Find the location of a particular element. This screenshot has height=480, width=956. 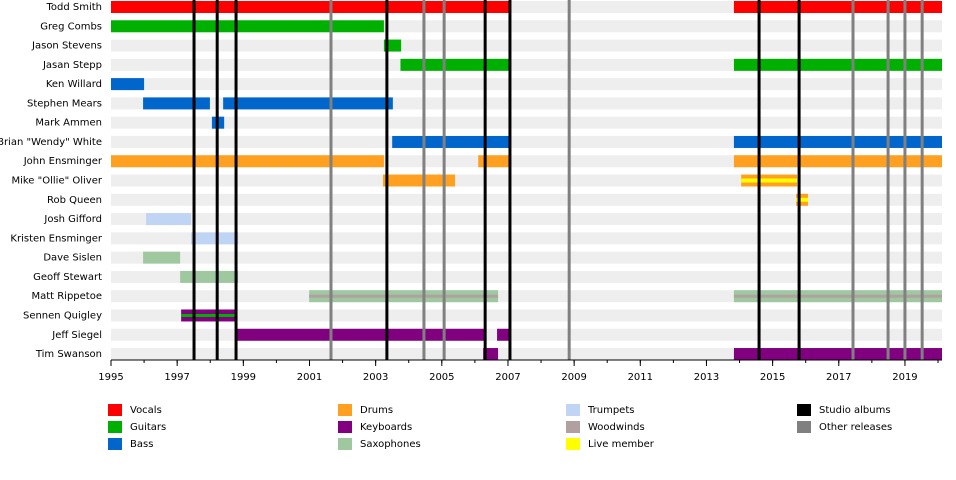

legend-label: Live member is located at coordinates (621, 444).